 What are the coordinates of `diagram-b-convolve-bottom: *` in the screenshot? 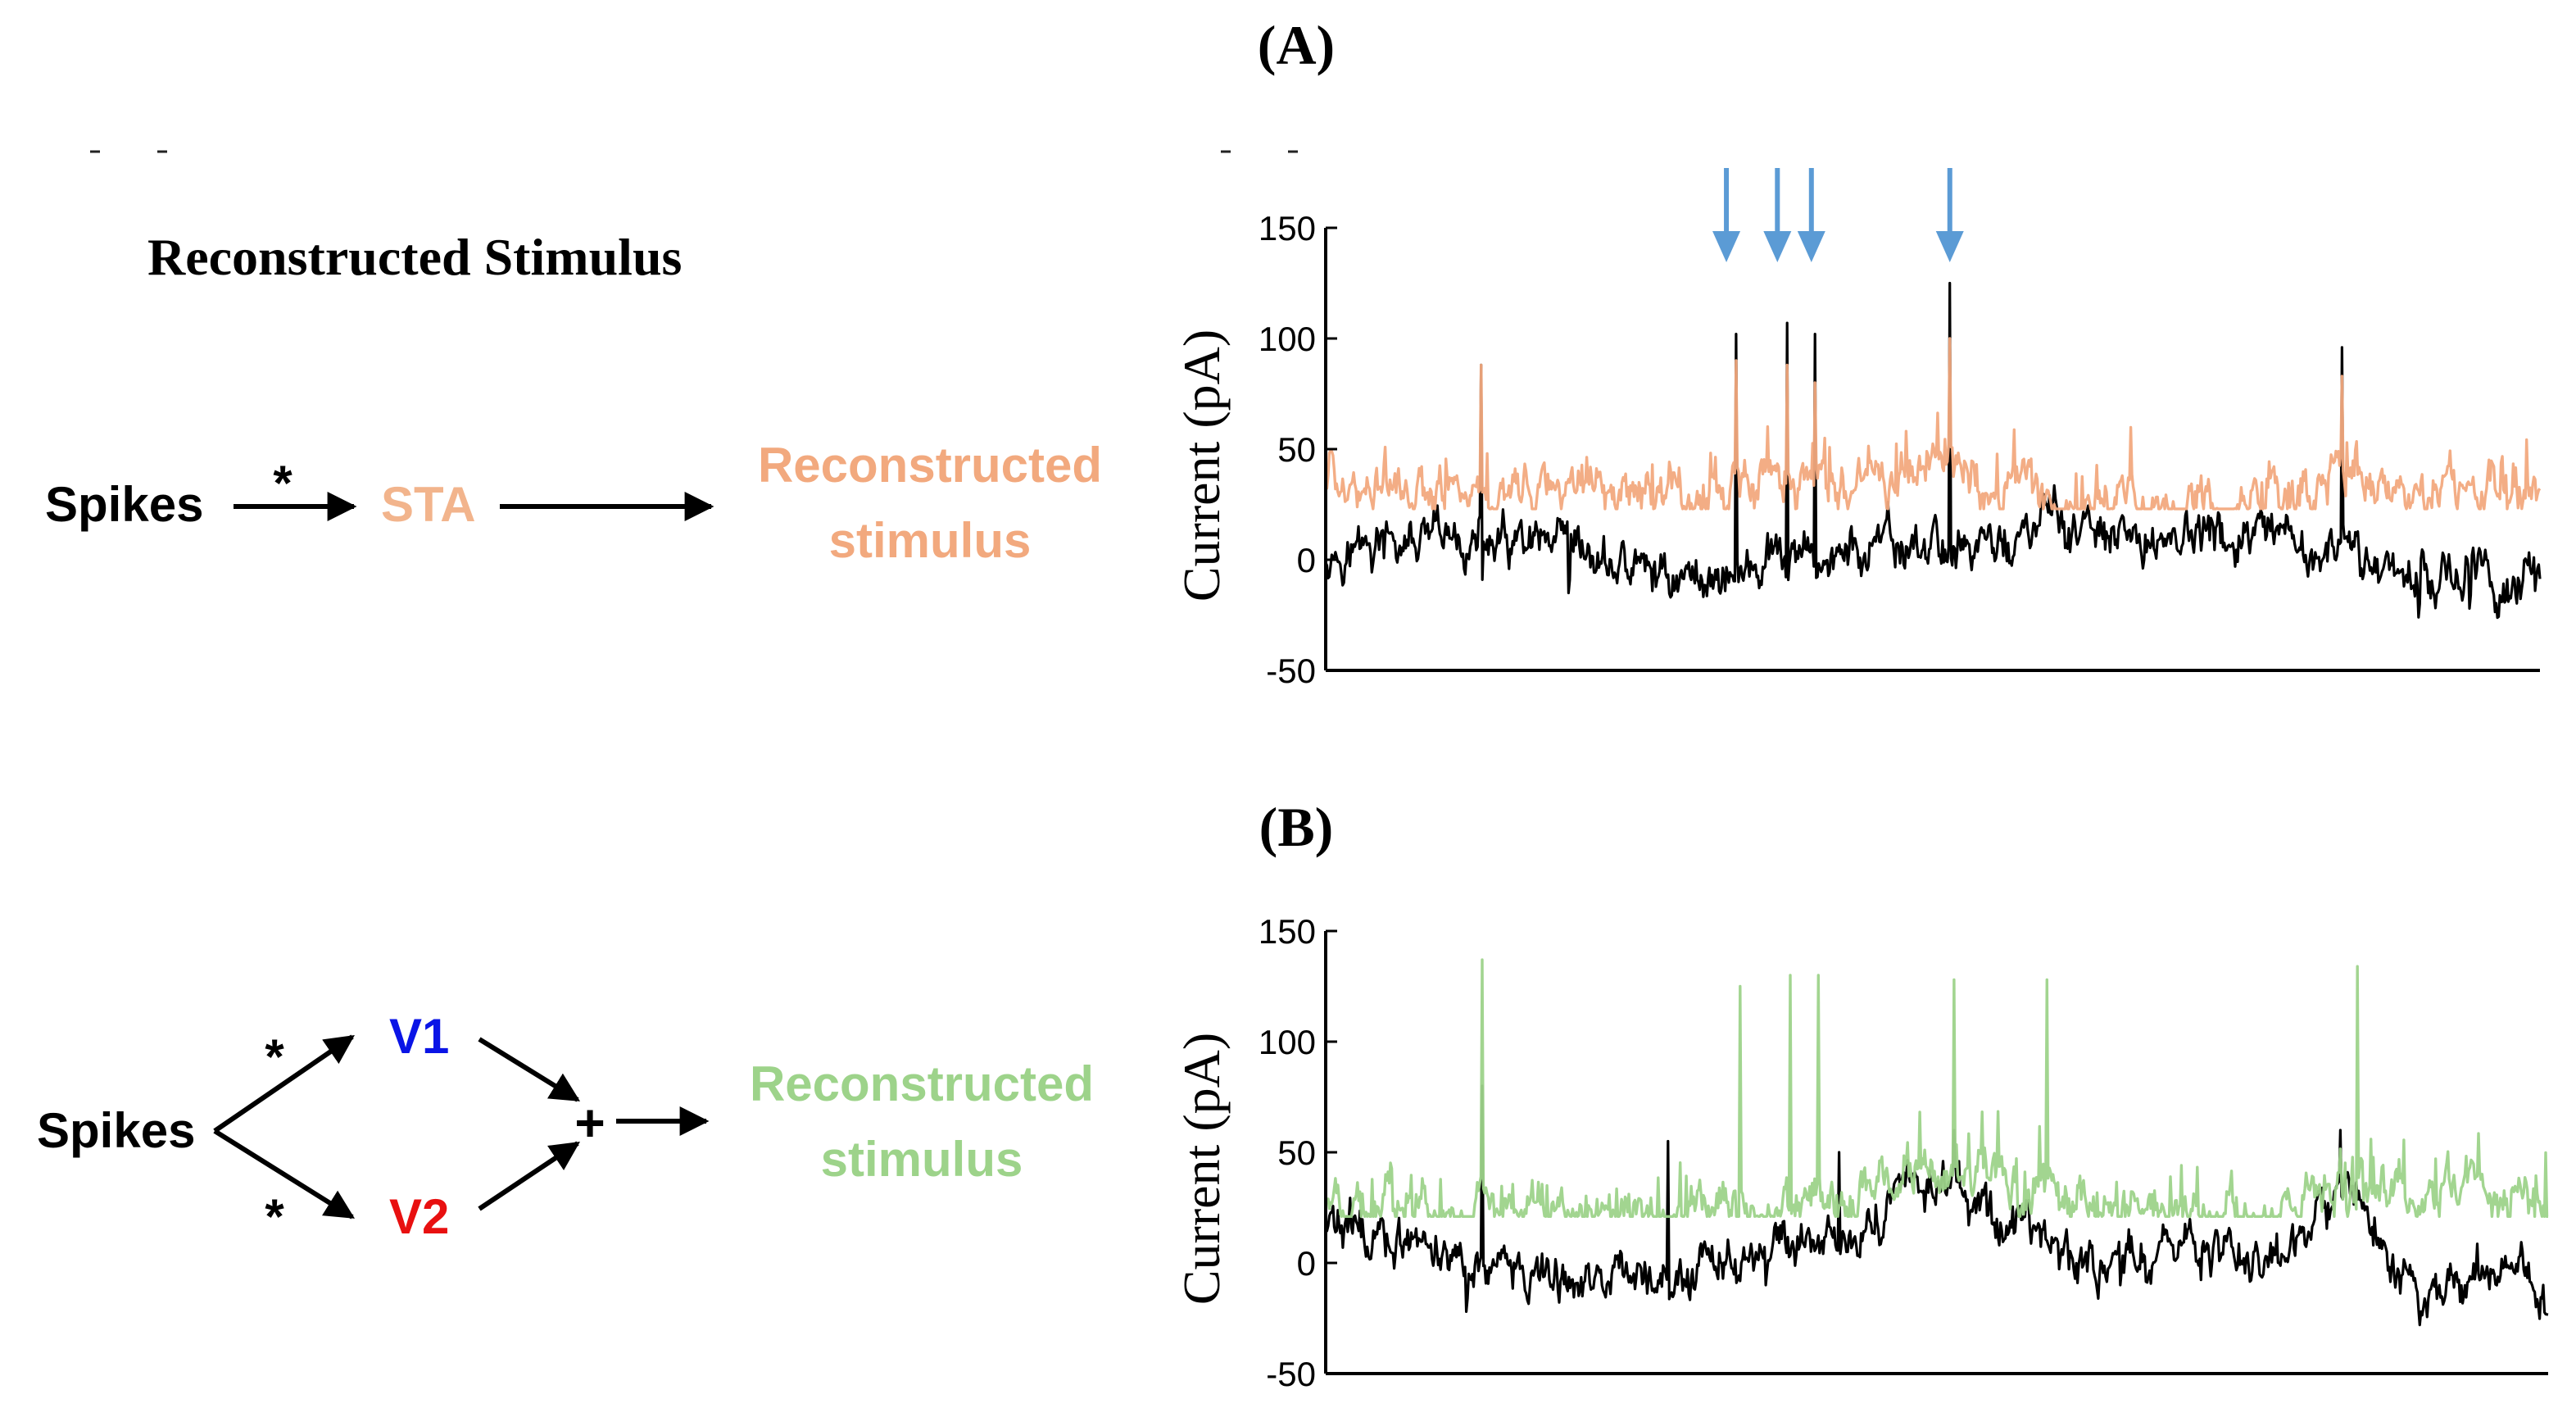 It's located at (274, 1216).